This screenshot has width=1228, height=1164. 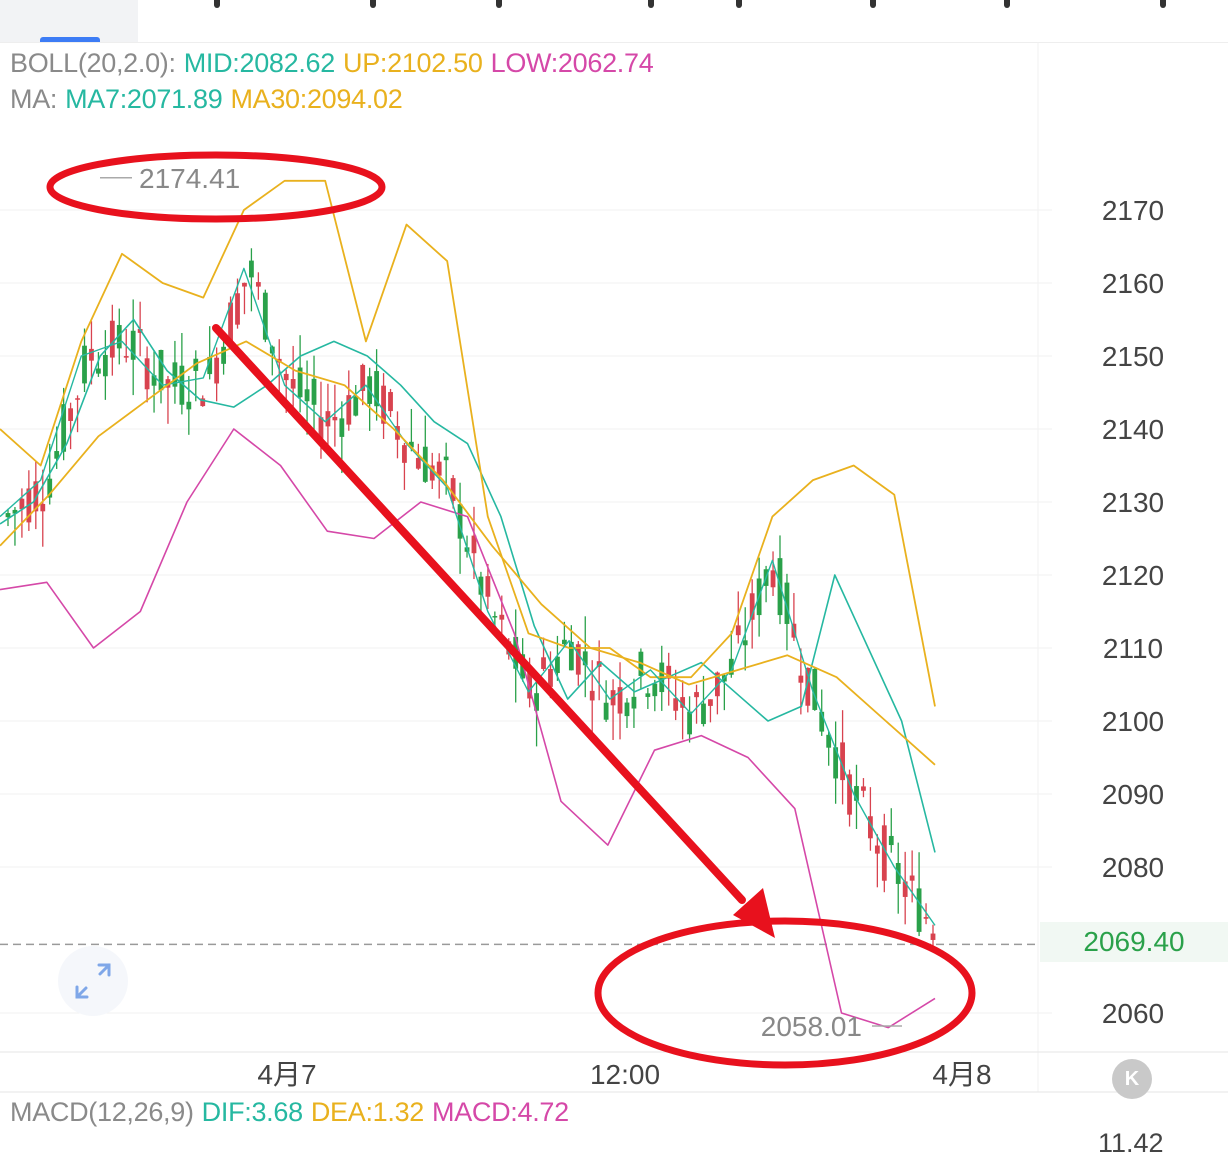 What do you see at coordinates (367, 1112) in the screenshot?
I see `macd-dea: DEA:1.32` at bounding box center [367, 1112].